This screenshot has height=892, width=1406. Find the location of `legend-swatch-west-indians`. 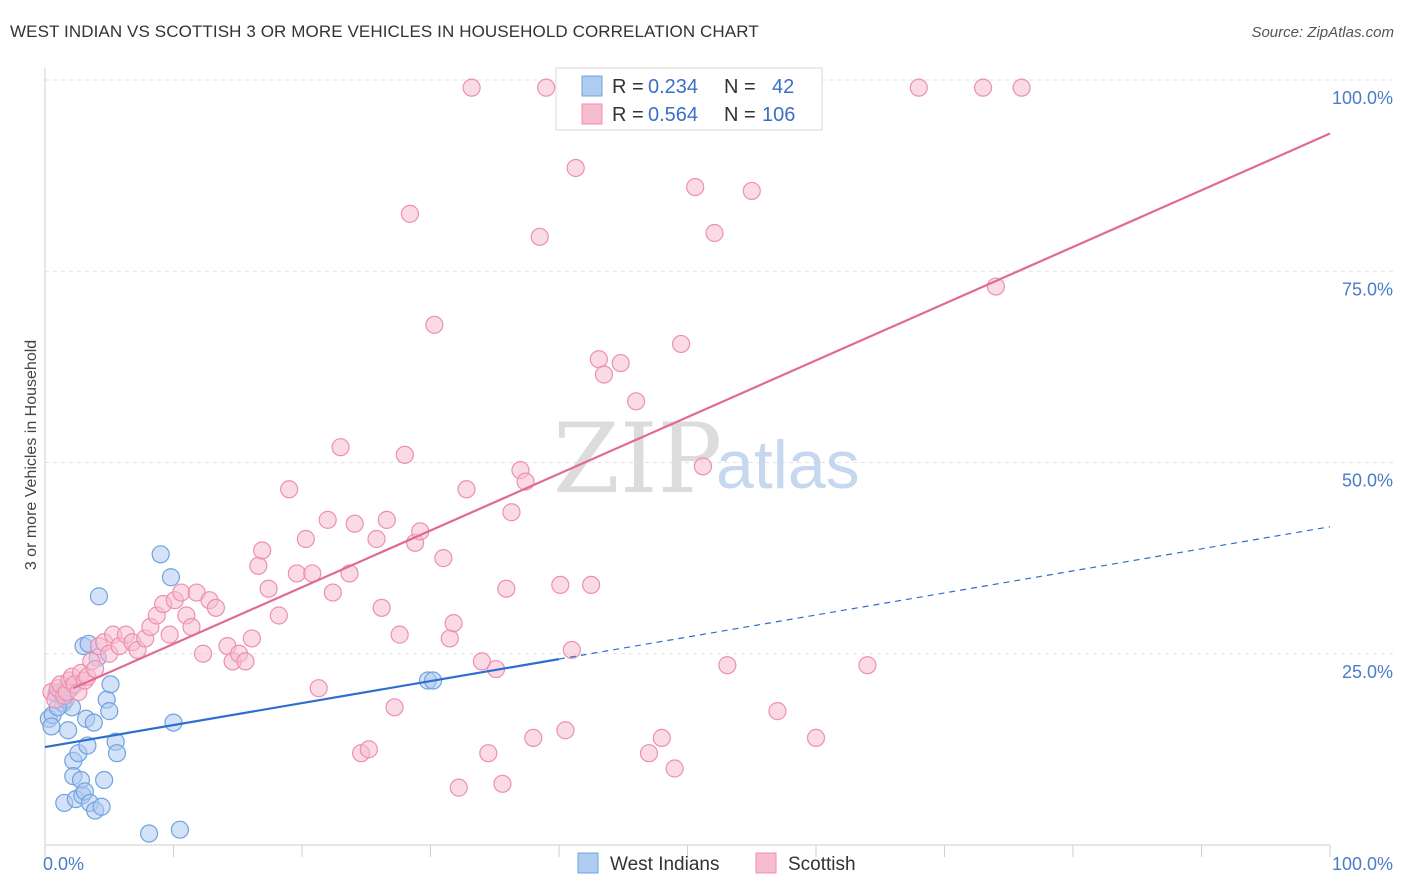

legend-swatch-west-indians is located at coordinates (592, 86).